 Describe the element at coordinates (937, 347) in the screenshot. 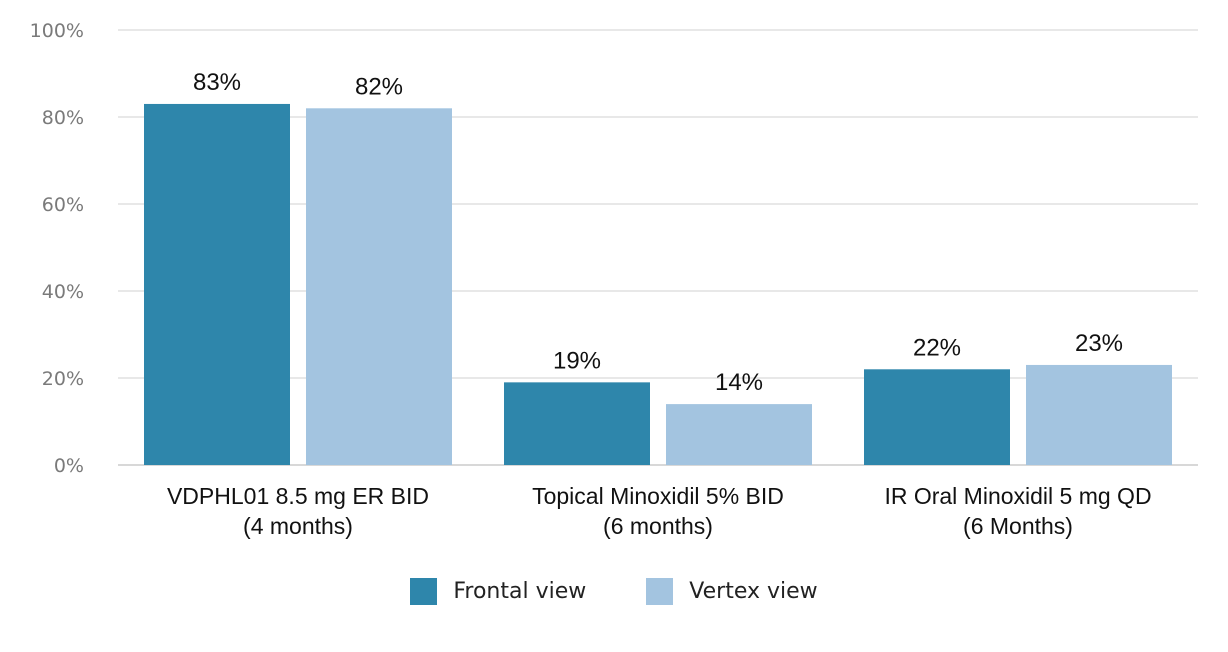

I see `data-label: 22%` at that location.